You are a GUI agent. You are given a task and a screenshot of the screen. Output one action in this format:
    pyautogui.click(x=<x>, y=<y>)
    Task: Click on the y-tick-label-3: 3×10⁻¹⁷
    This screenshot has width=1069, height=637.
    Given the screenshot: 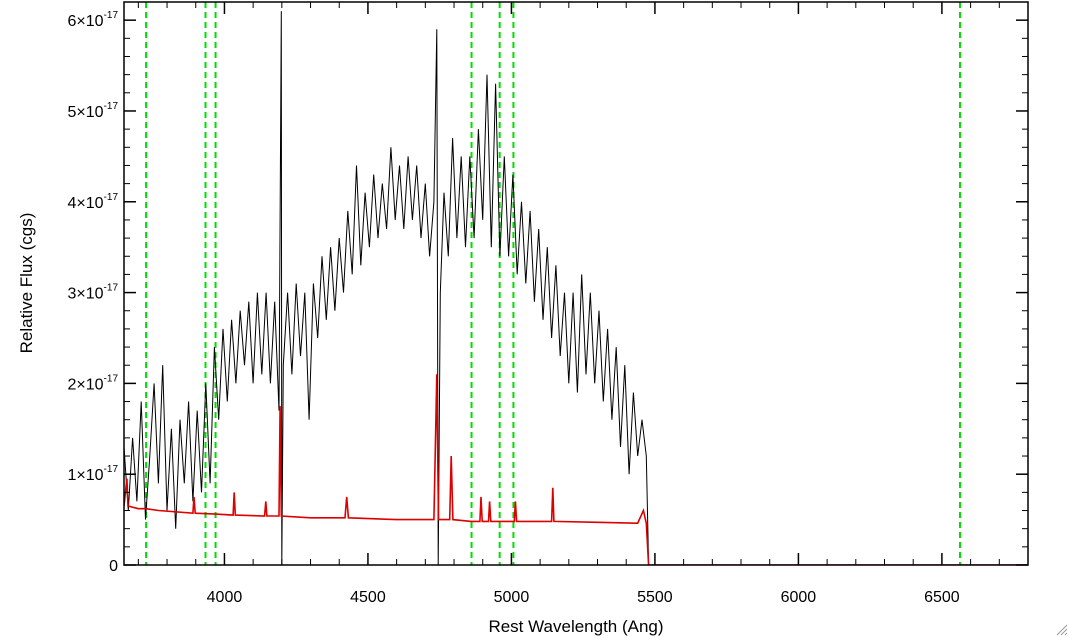 What is the action you would take?
    pyautogui.click(x=93, y=293)
    